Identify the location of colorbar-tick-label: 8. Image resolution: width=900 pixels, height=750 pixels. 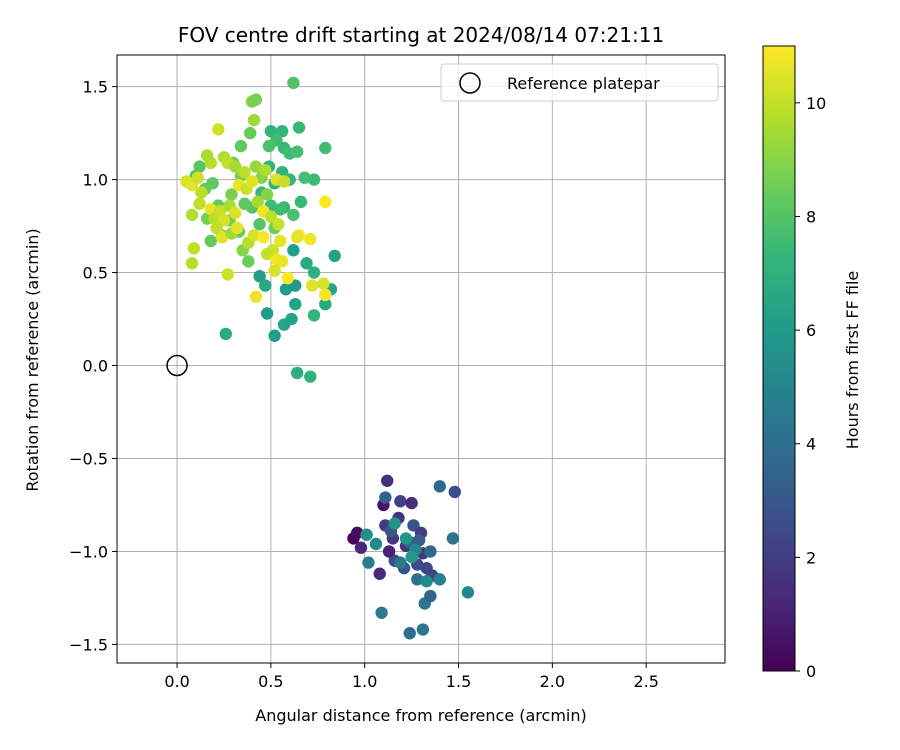
(811, 216).